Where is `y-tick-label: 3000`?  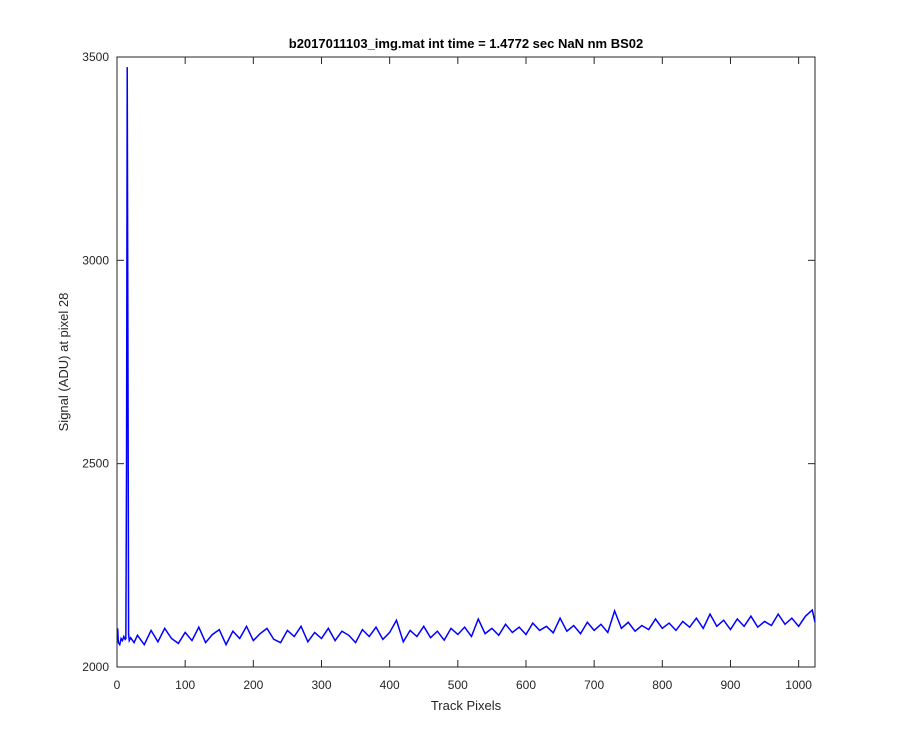 y-tick-label: 3000 is located at coordinates (95, 260).